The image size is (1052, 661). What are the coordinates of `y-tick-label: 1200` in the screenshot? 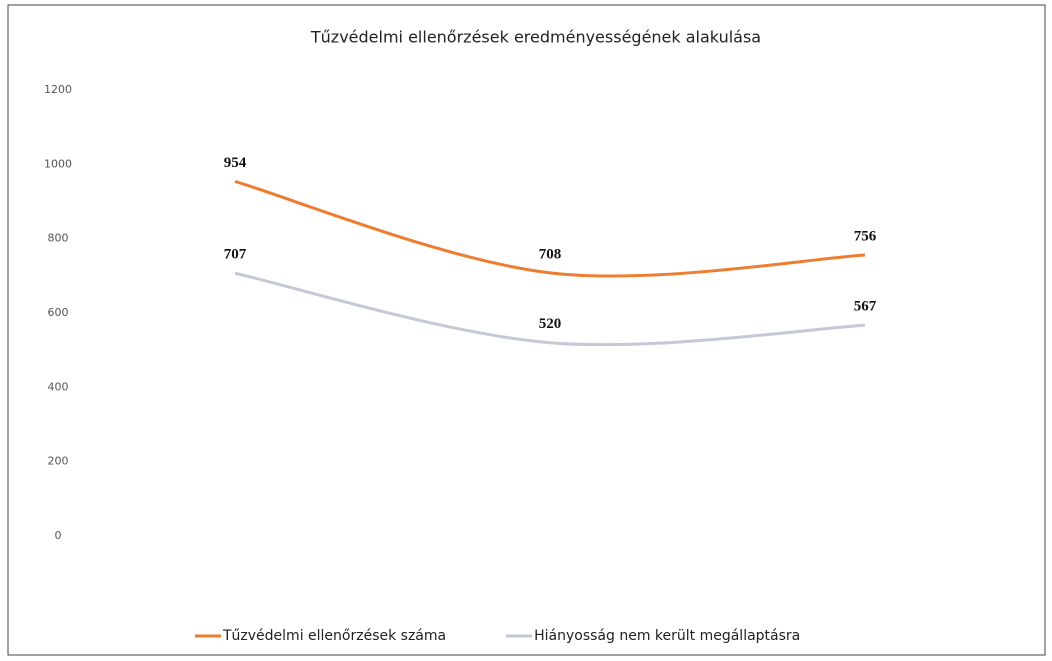 It's located at (58, 89).